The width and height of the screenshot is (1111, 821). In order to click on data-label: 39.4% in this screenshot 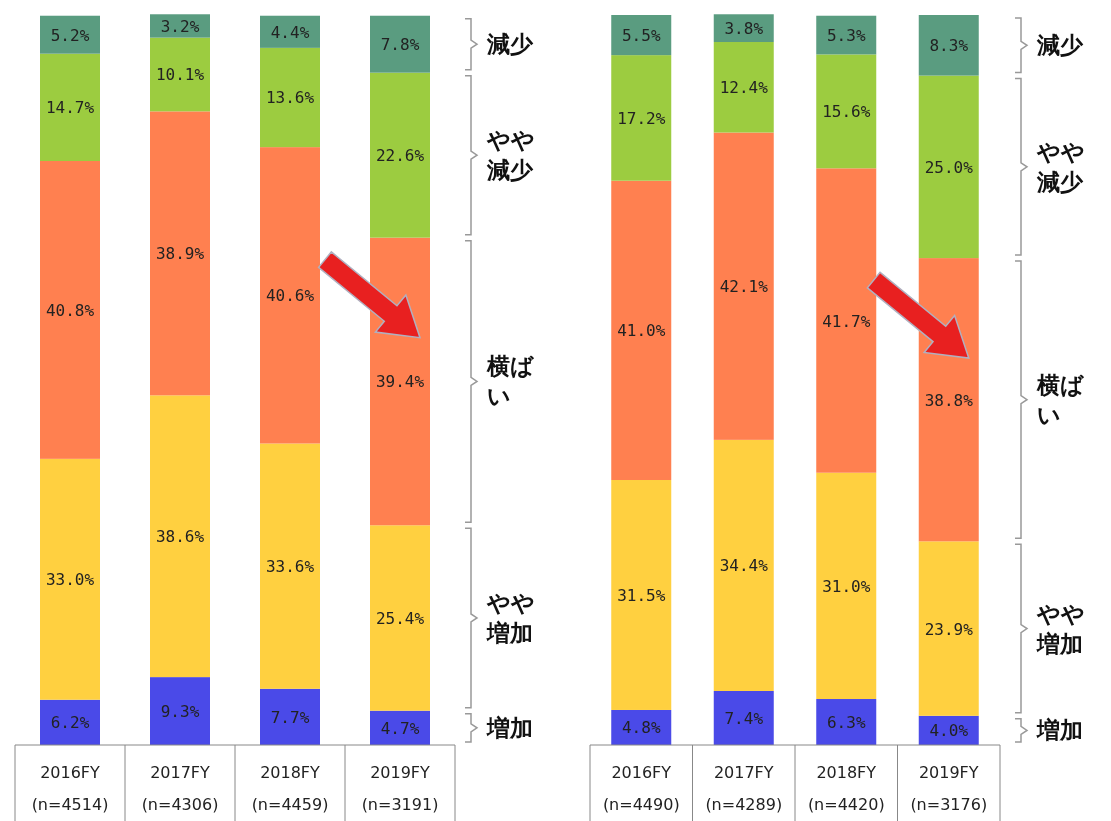, I will do `click(400, 382)`.